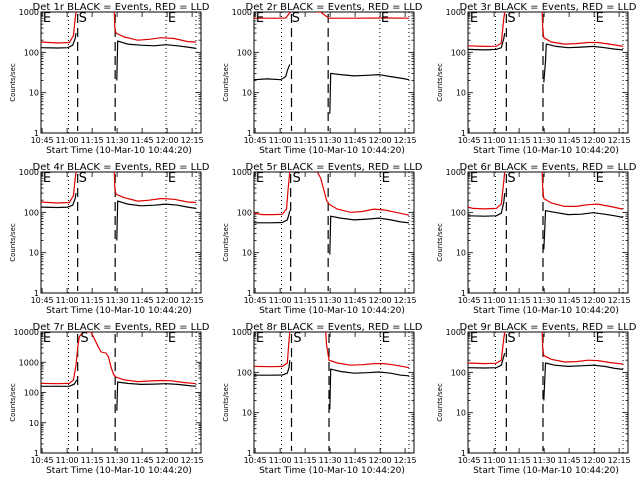 The width and height of the screenshot is (640, 480). What do you see at coordinates (334, 167) in the screenshot?
I see `chart-title: Det 5r BLACK = Events, RED = LLD` at bounding box center [334, 167].